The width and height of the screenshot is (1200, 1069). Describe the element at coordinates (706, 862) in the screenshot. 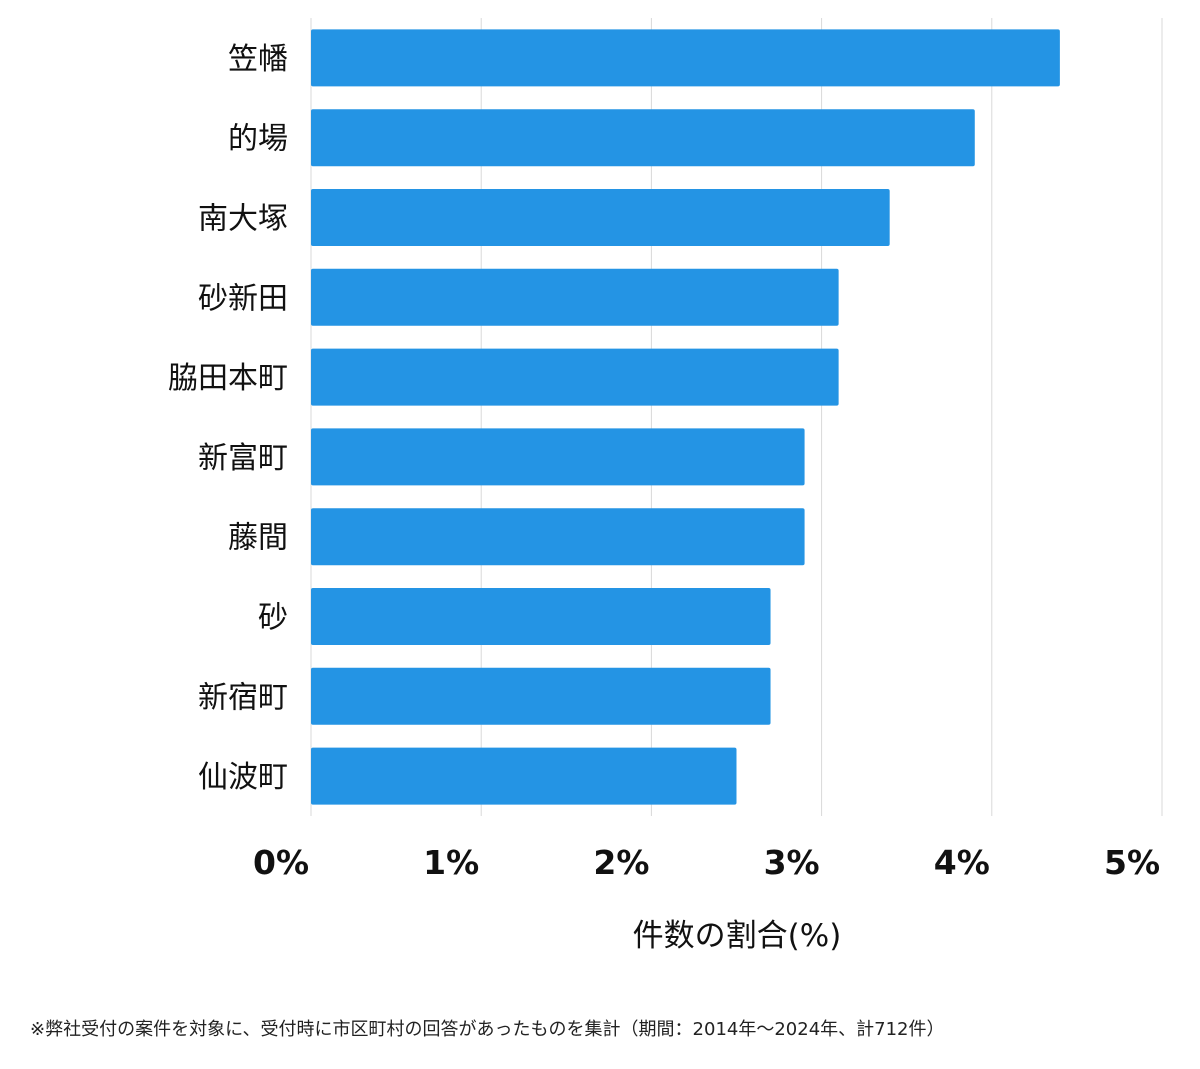

I see `x-tick-labels: 0% 1% 2% 3% 4% 5%` at that location.